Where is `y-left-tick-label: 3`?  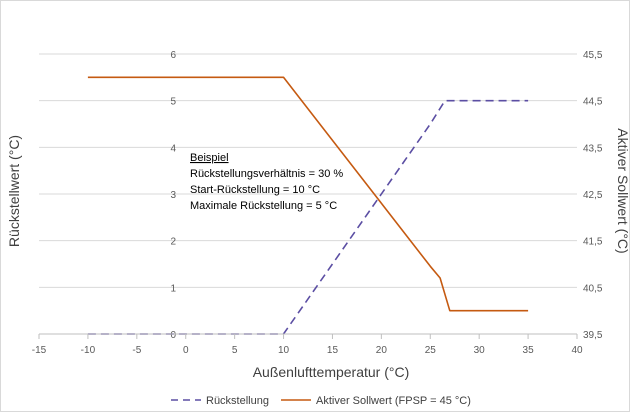
y-left-tick-label: 3 is located at coordinates (173, 195).